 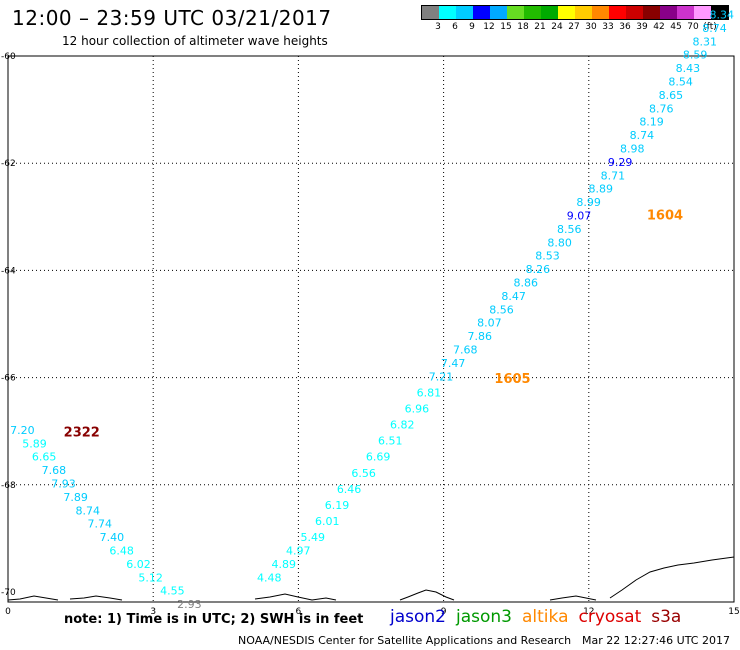 I want to click on wave-height-point: 6.82, so click(x=402, y=425).